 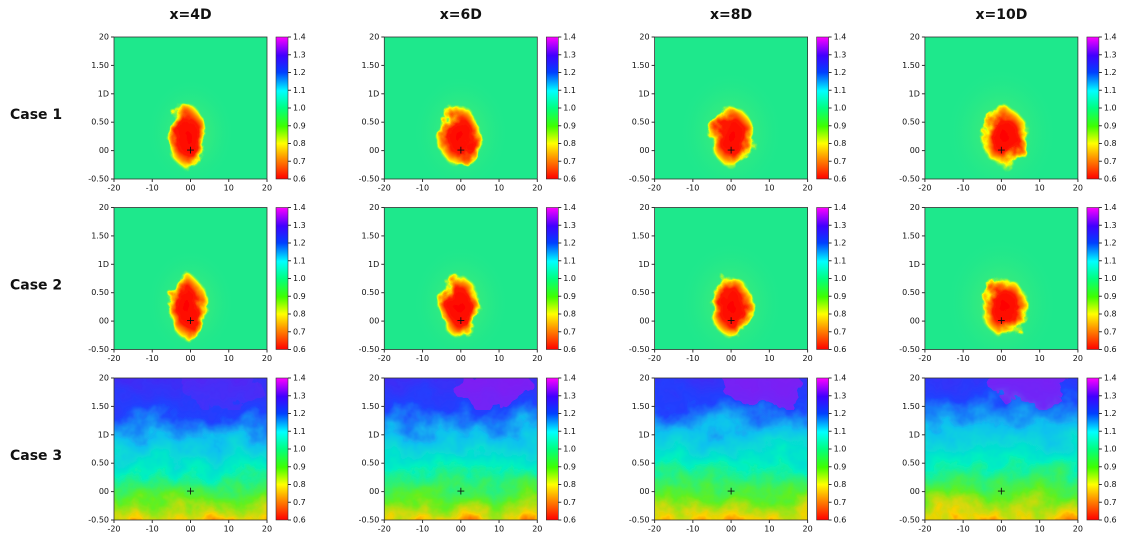 What do you see at coordinates (36, 115) in the screenshot?
I see `row-label: Case 1` at bounding box center [36, 115].